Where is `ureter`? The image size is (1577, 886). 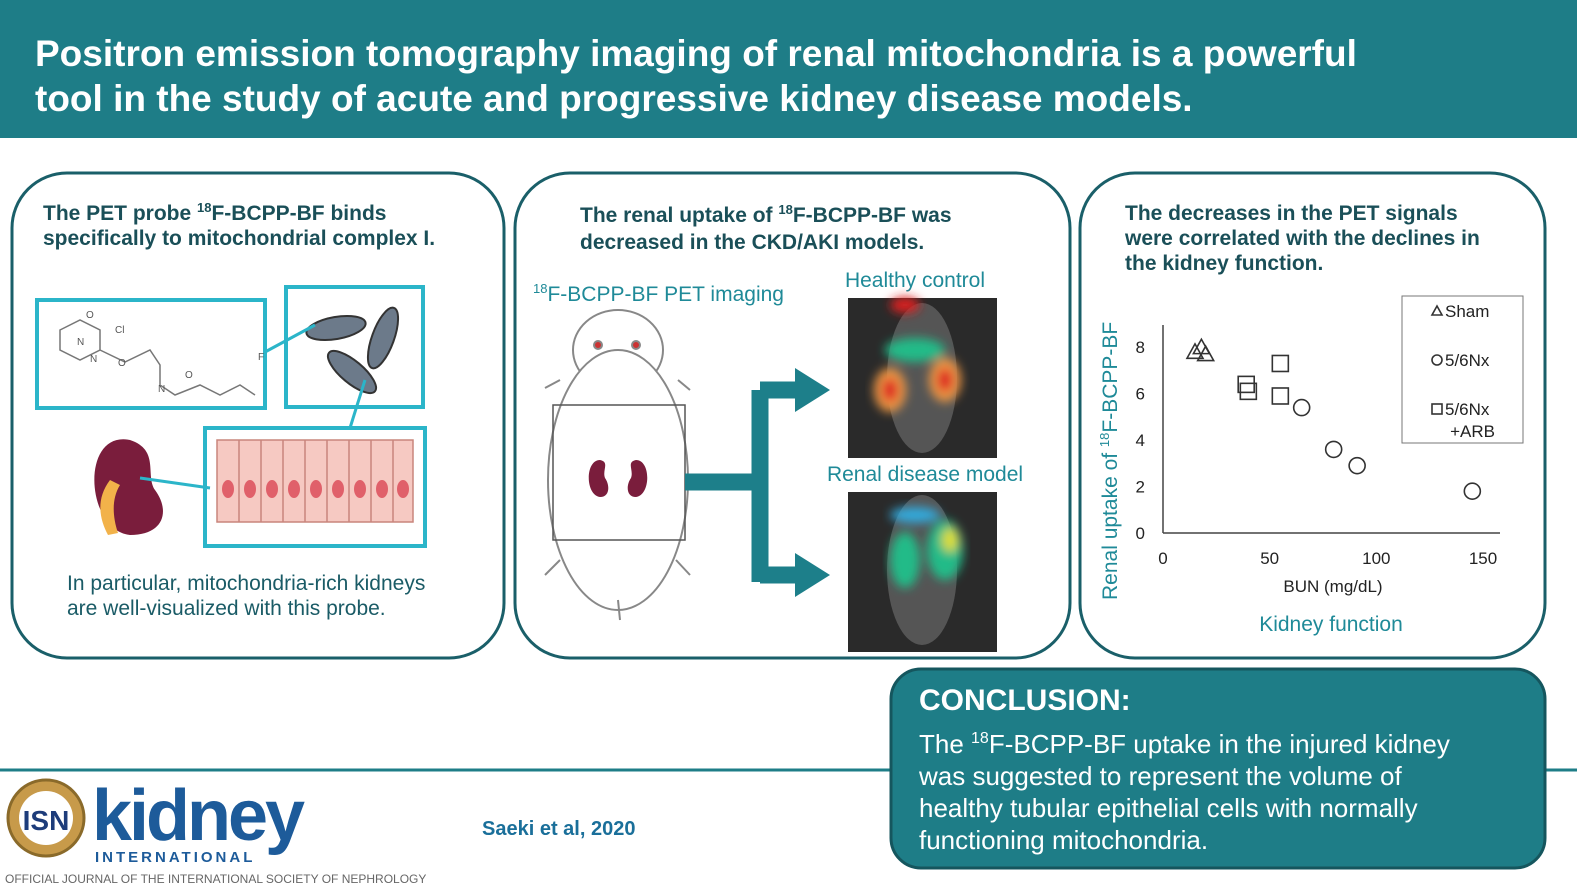
ureter is located at coordinates (110, 507).